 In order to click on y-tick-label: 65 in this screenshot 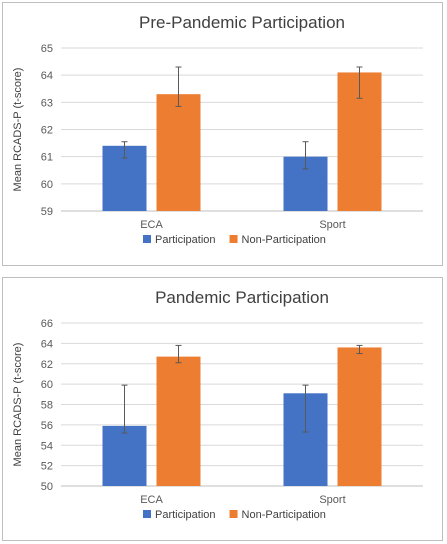, I will do `click(47, 49)`.